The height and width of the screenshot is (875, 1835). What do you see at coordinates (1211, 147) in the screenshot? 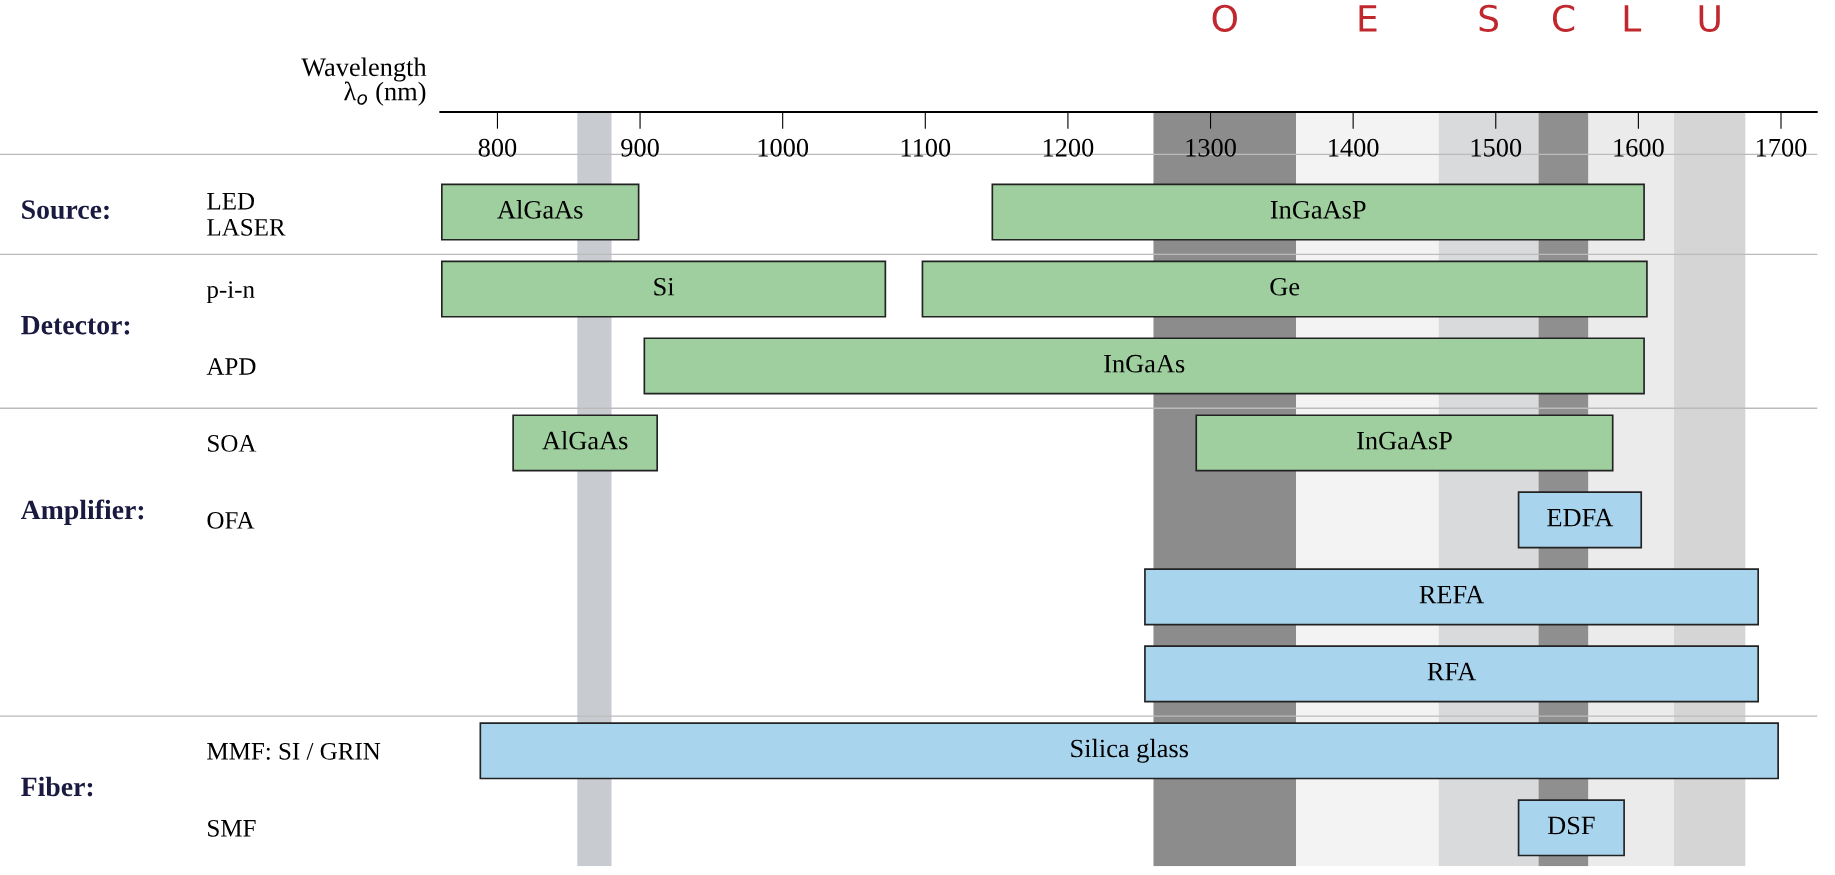
I see `x-tick-label: 1300` at bounding box center [1211, 147].